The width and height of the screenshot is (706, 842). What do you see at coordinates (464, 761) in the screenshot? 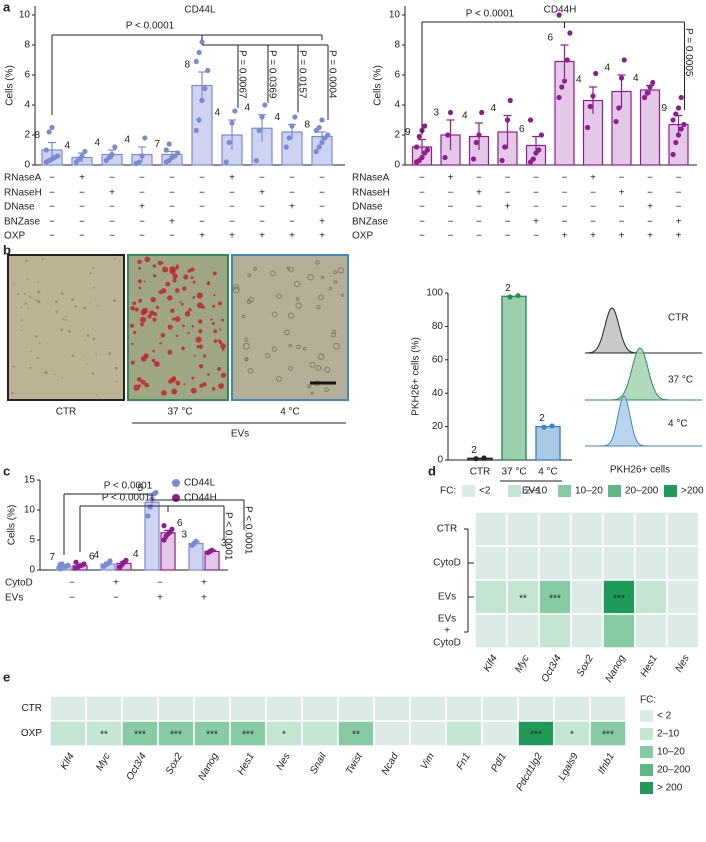
I see `column-label: Fn1` at bounding box center [464, 761].